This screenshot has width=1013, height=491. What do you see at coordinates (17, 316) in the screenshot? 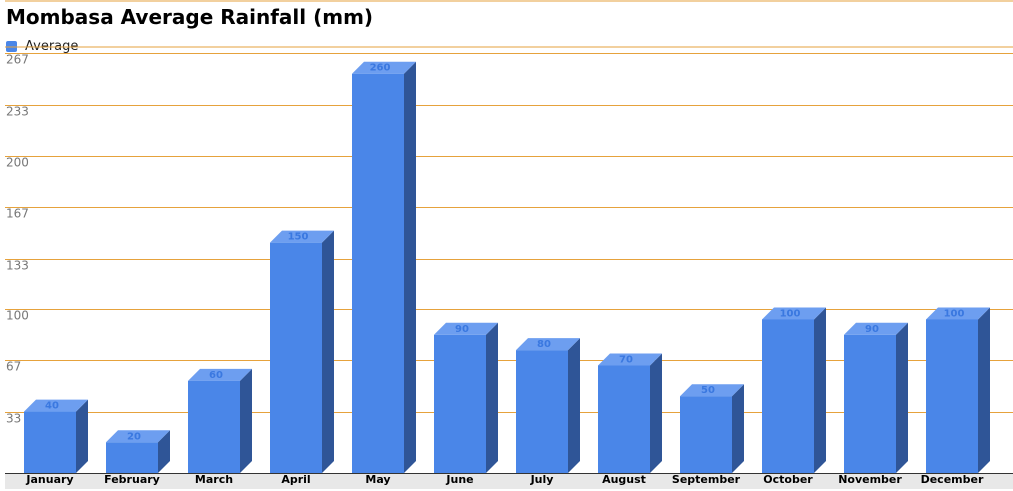
I see `y-tick-label: 100` at bounding box center [17, 316].